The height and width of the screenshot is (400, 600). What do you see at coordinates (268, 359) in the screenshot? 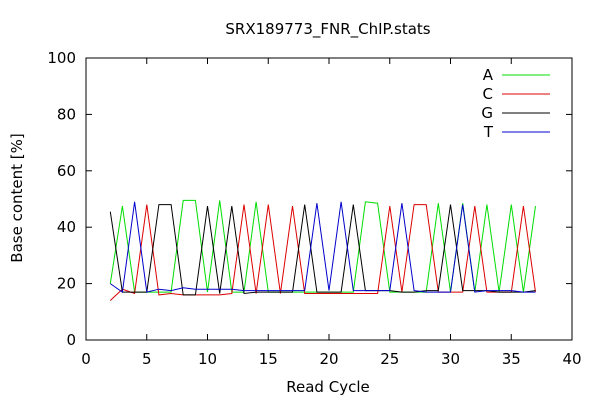
I see `x-tick-label: 15` at bounding box center [268, 359].